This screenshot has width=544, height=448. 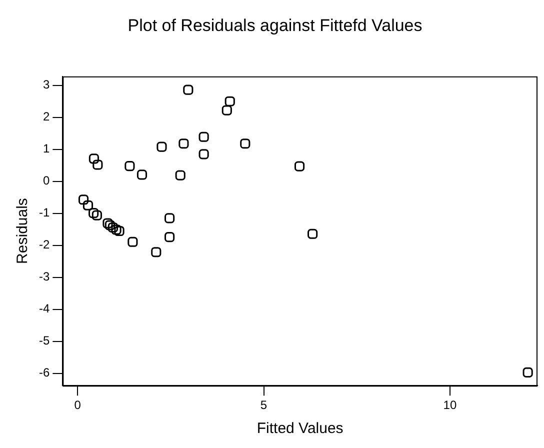 What do you see at coordinates (78, 405) in the screenshot?
I see `x-tick-label: 0` at bounding box center [78, 405].